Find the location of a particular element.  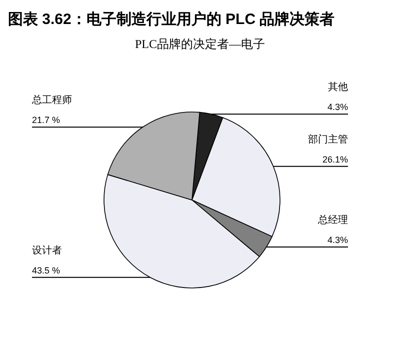

slice-label: 总经理 is located at coordinates (332, 220).